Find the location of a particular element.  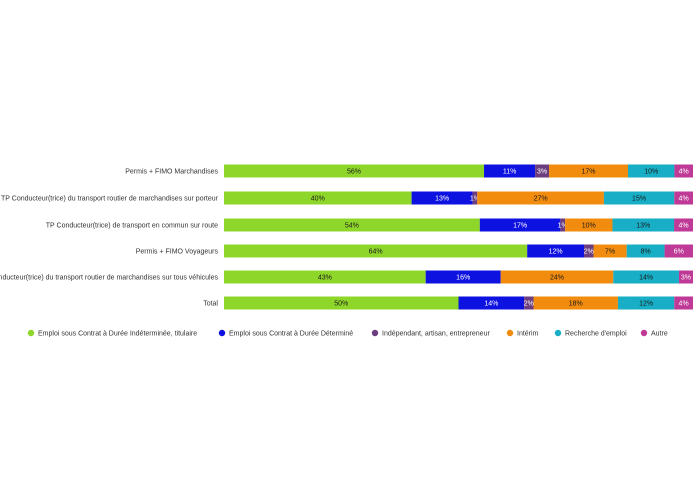

data-label: 54% is located at coordinates (352, 226).